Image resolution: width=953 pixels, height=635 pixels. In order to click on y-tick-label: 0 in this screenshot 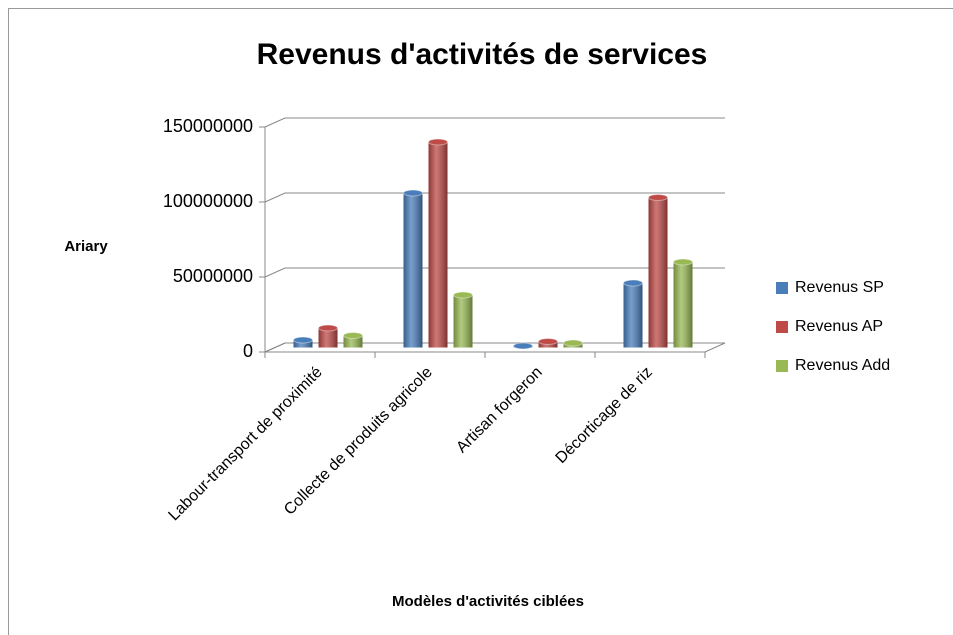, I will do `click(248, 351)`.